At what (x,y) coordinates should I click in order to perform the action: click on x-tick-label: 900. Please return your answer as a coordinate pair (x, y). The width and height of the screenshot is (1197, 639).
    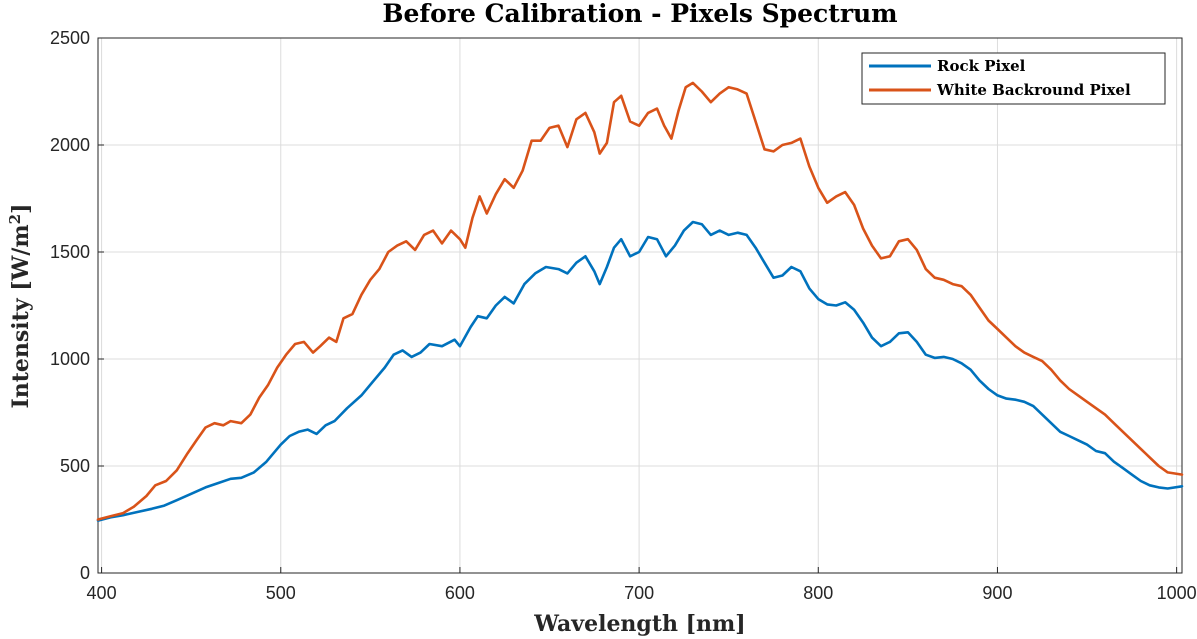
    Looking at the image, I should click on (997, 593).